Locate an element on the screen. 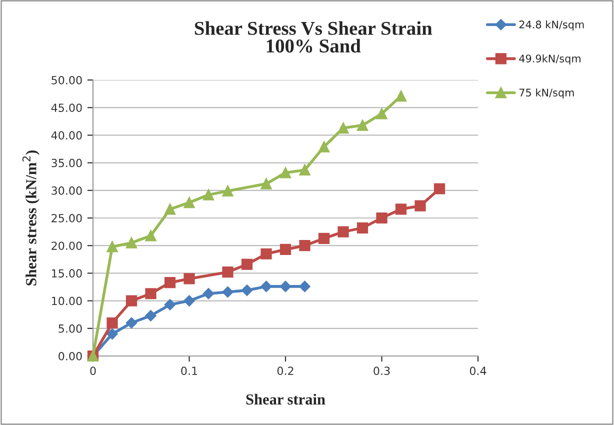 This screenshot has width=614, height=425. y-tick-label: 5.00 is located at coordinates (70, 328).